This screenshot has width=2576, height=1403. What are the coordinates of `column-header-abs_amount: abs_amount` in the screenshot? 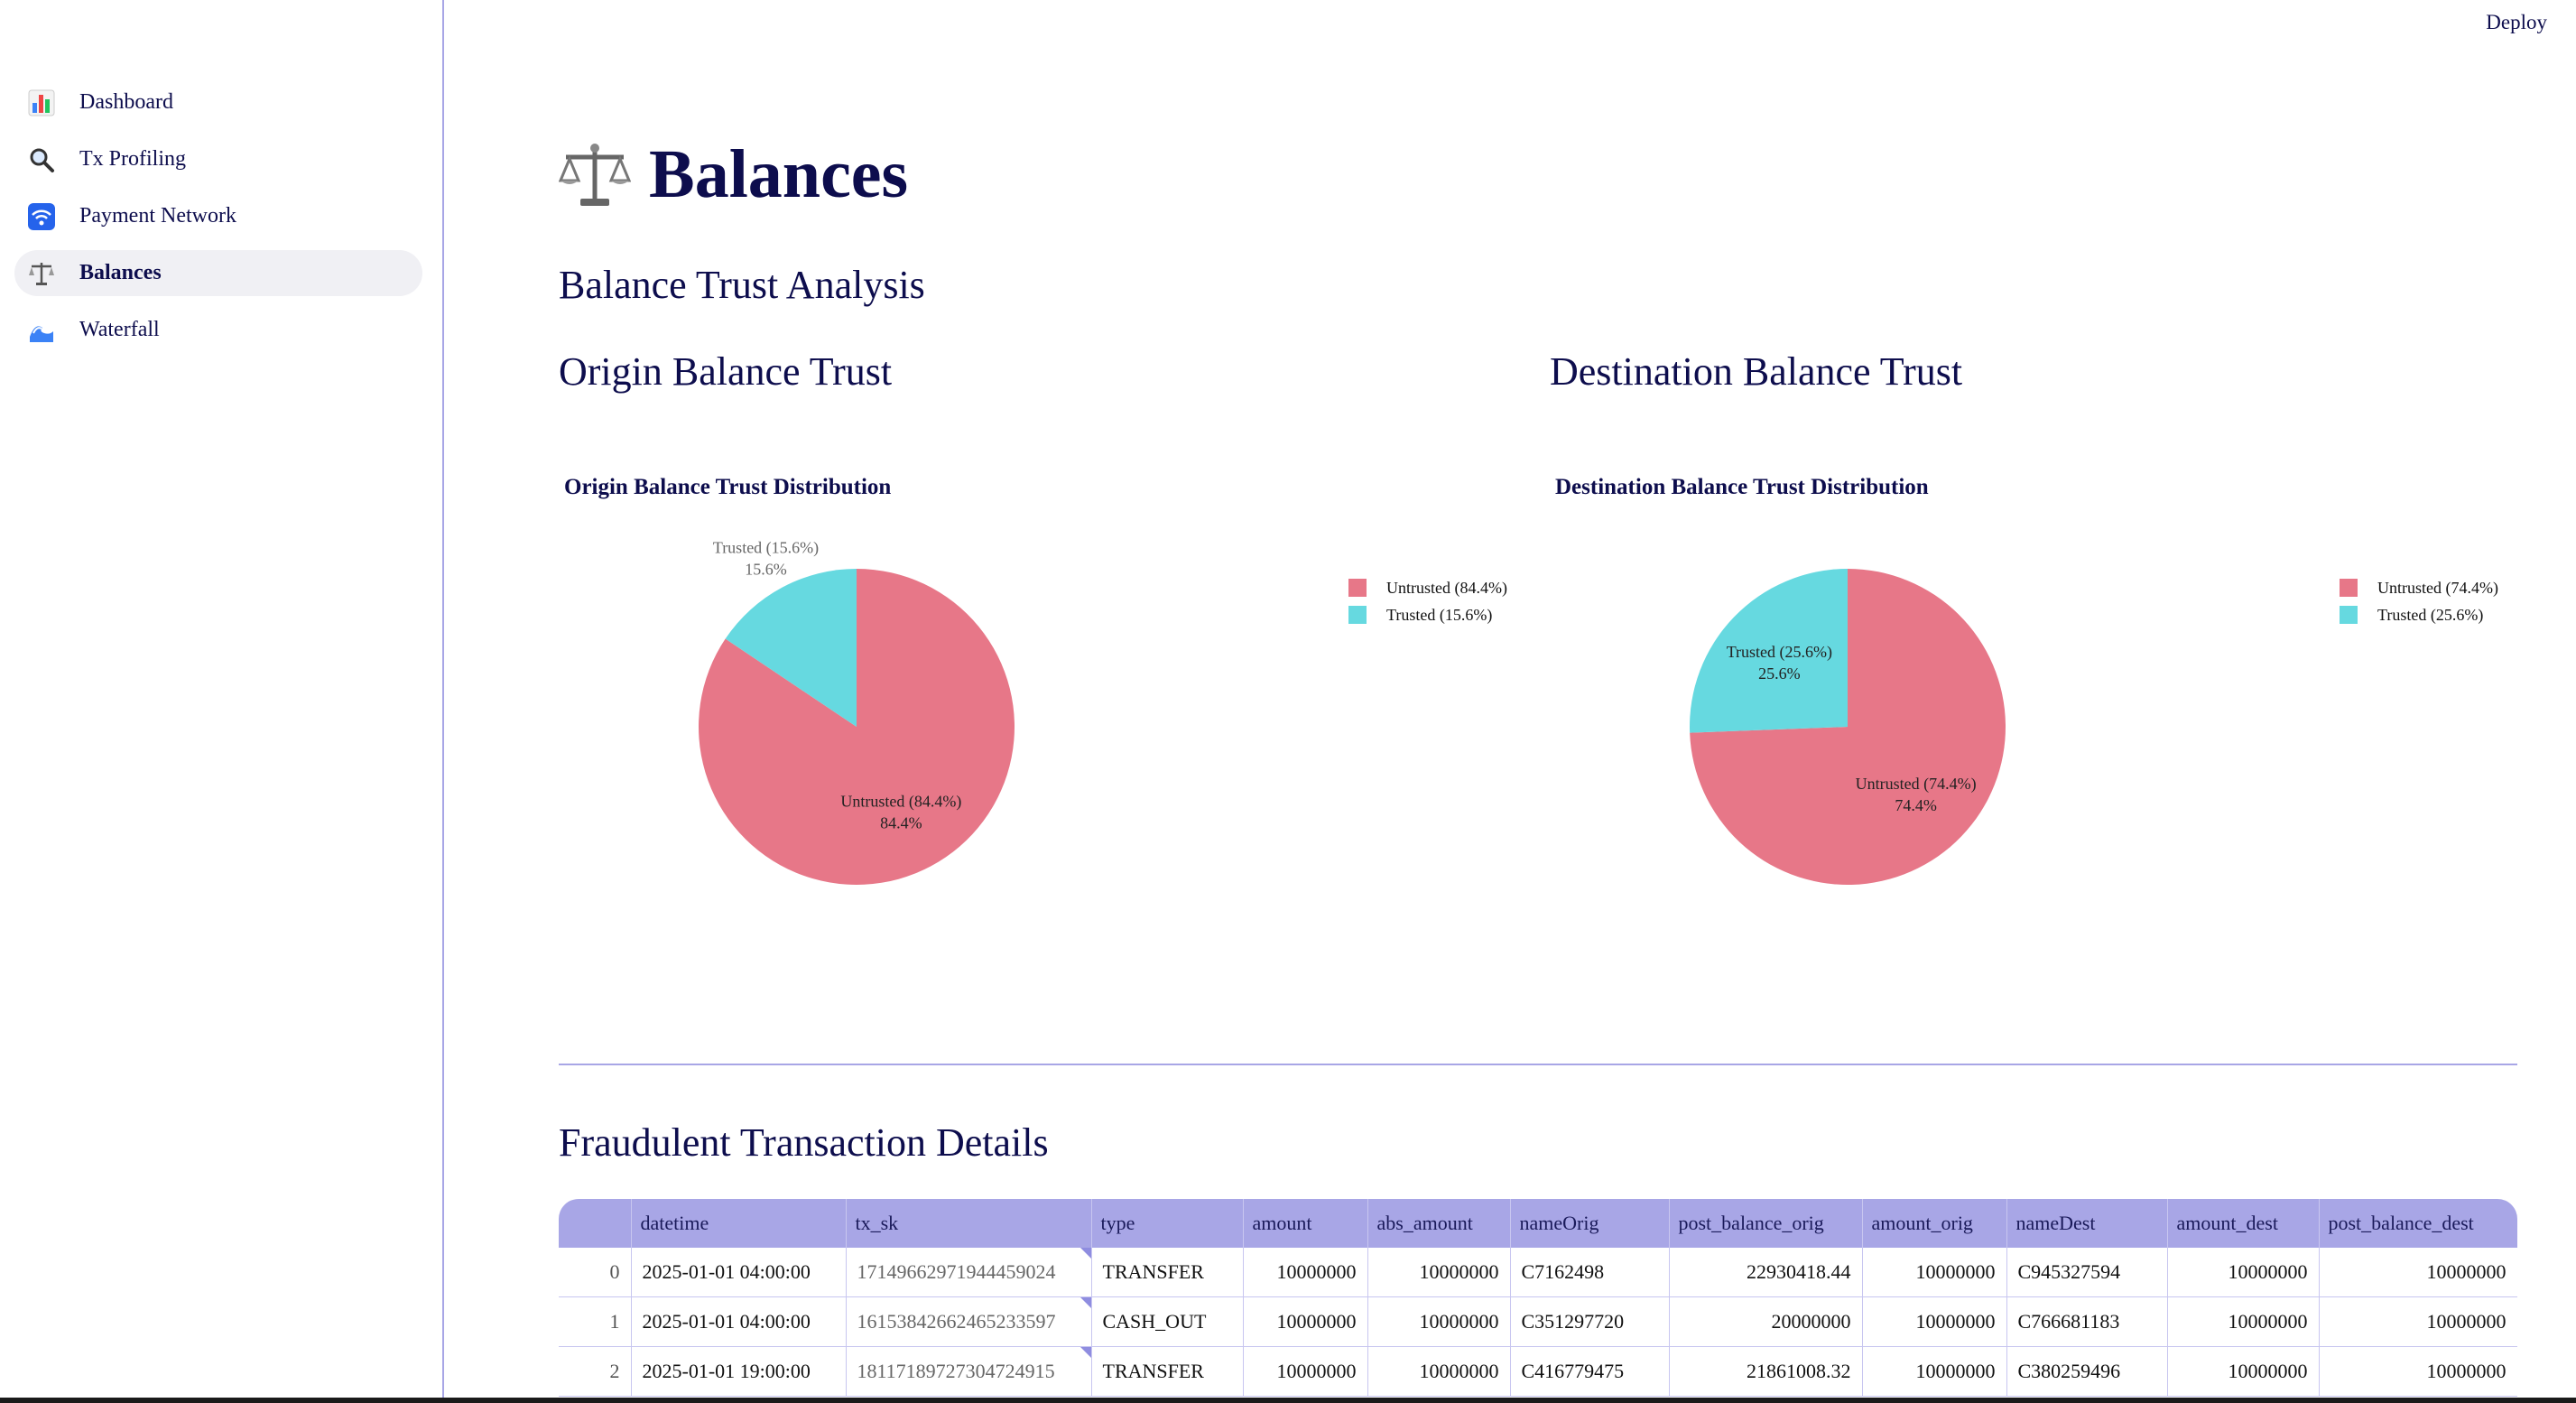 It's located at (1439, 1224).